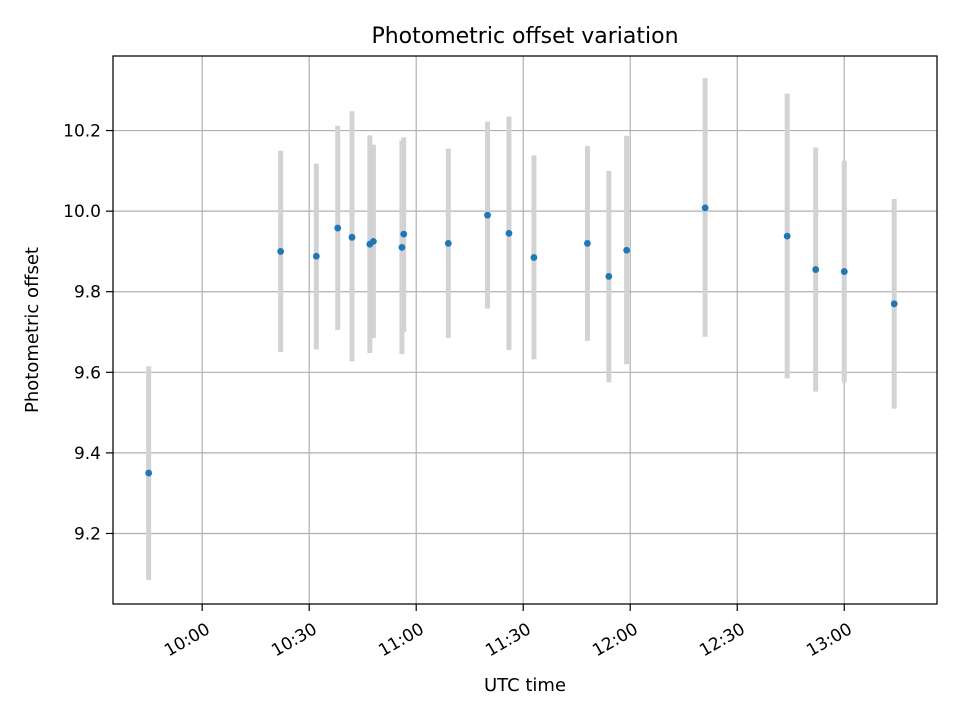 The width and height of the screenshot is (960, 720). What do you see at coordinates (87, 454) in the screenshot?
I see `y-tick-label: 9.4` at bounding box center [87, 454].